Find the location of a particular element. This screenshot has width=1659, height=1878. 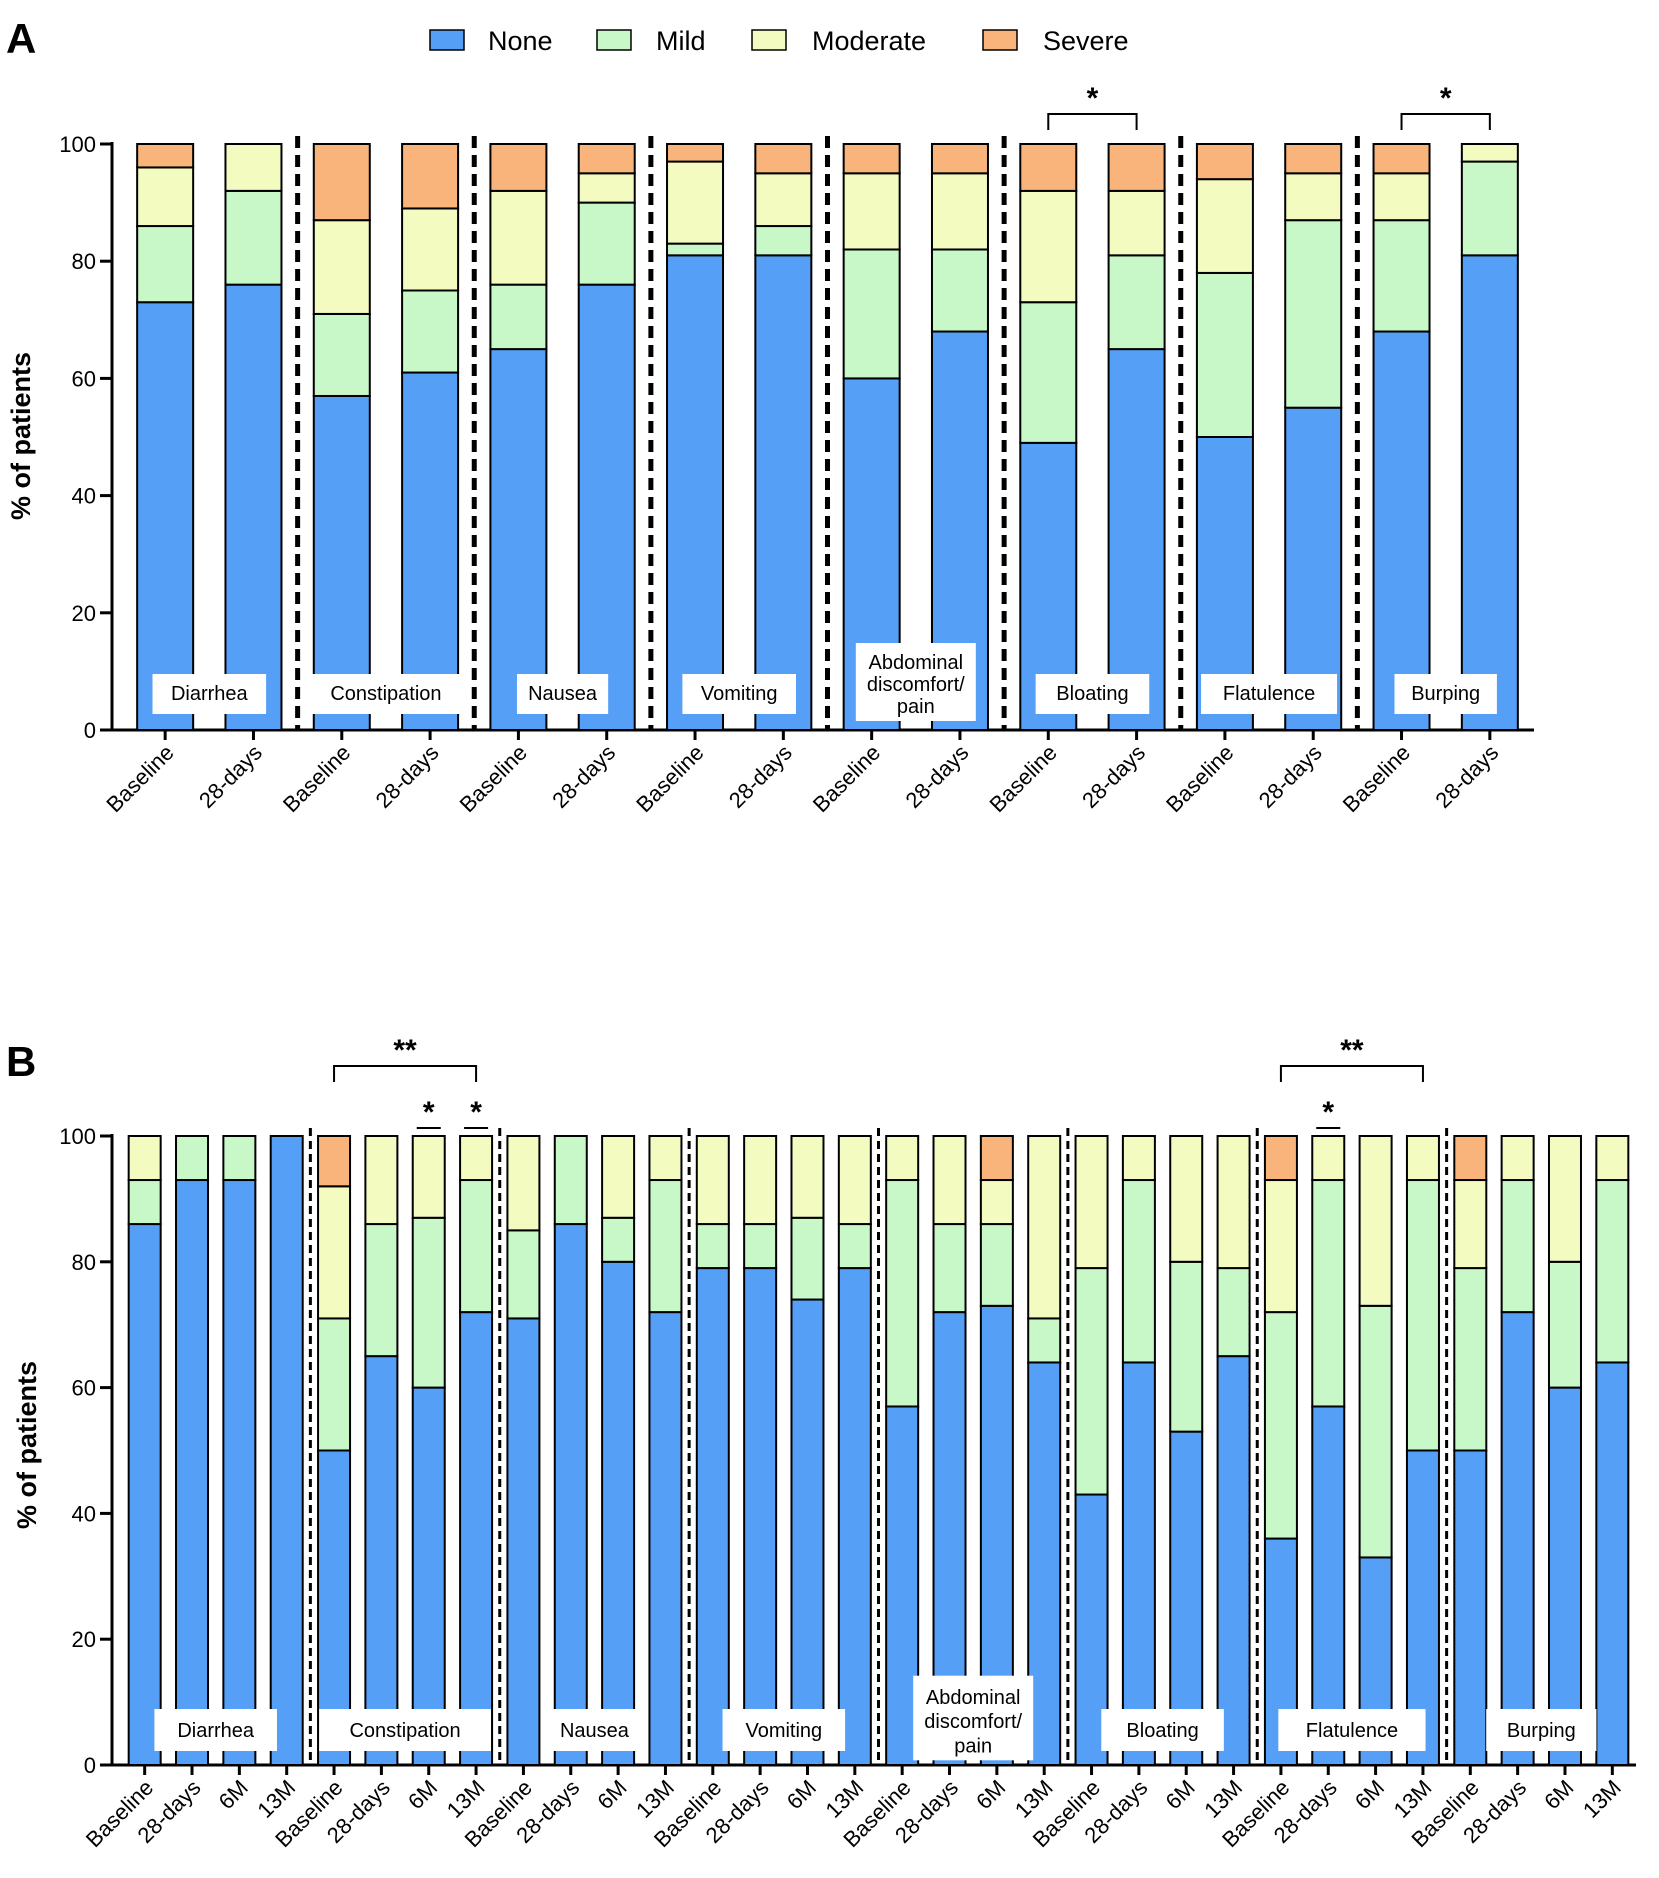

category-label: Burping is located at coordinates (1541, 1731).